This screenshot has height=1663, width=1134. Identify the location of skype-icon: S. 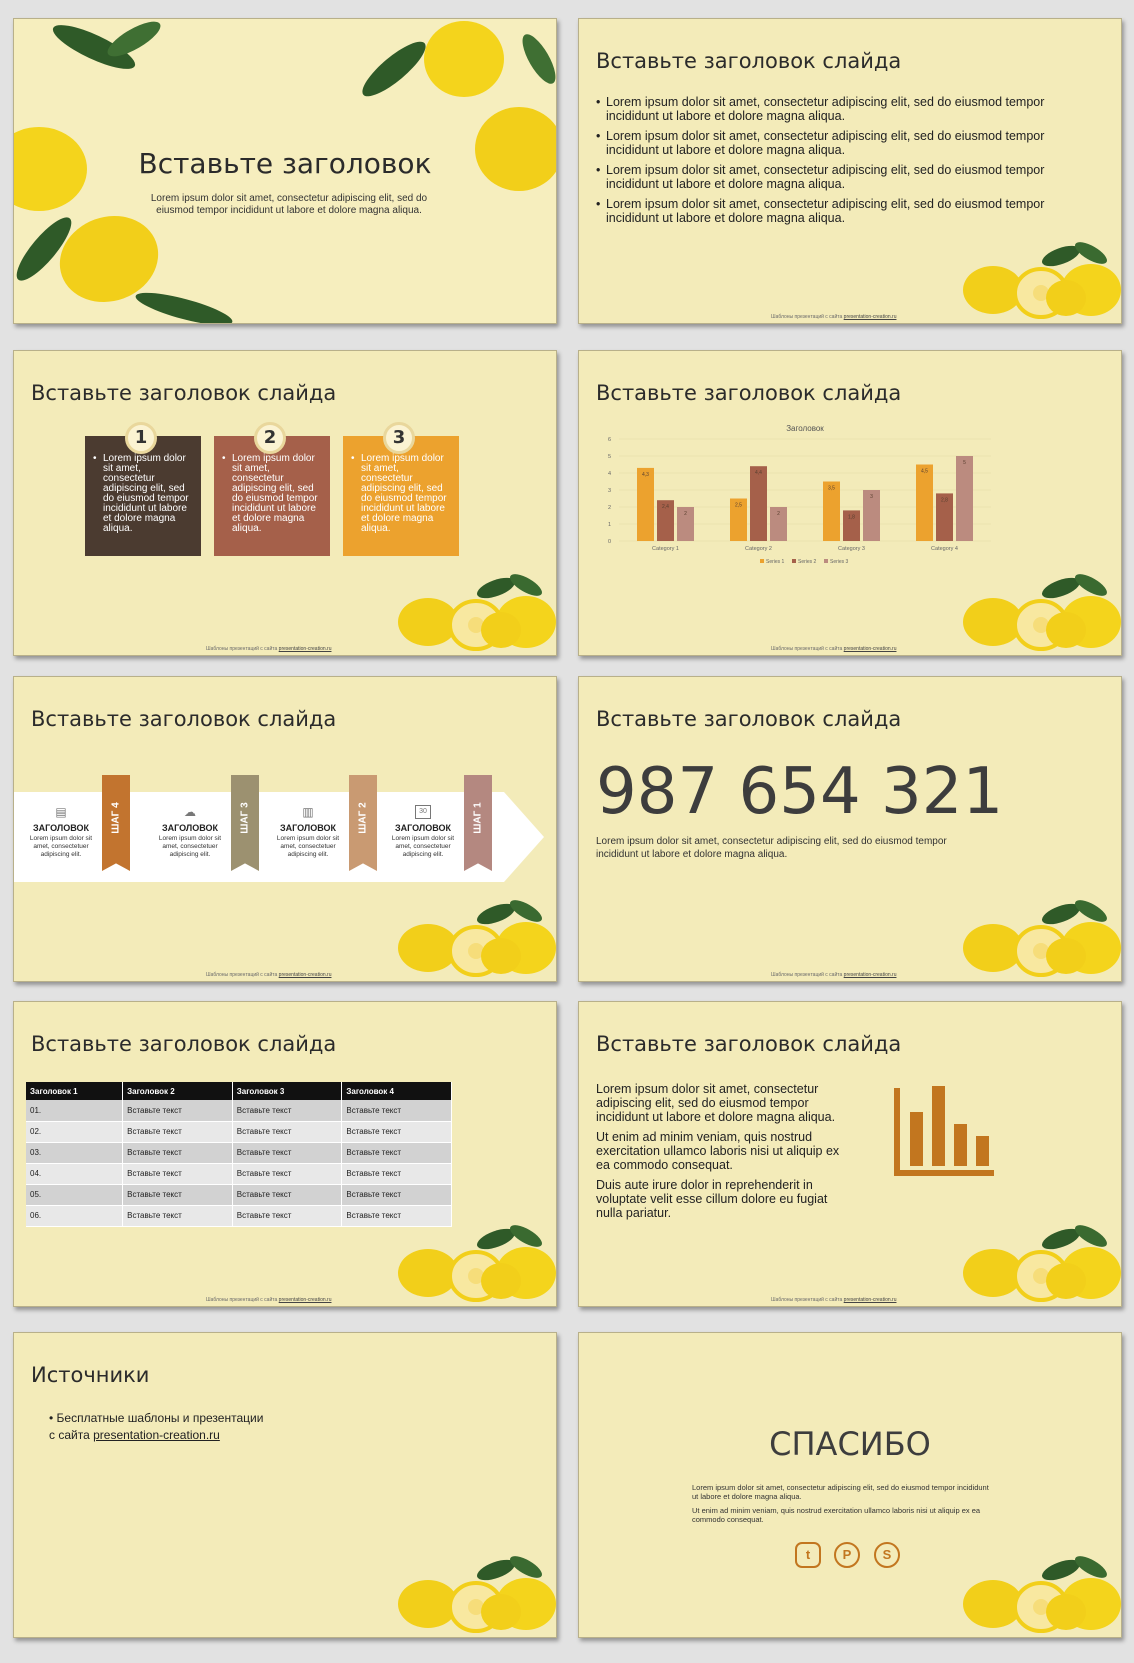
(887, 1555).